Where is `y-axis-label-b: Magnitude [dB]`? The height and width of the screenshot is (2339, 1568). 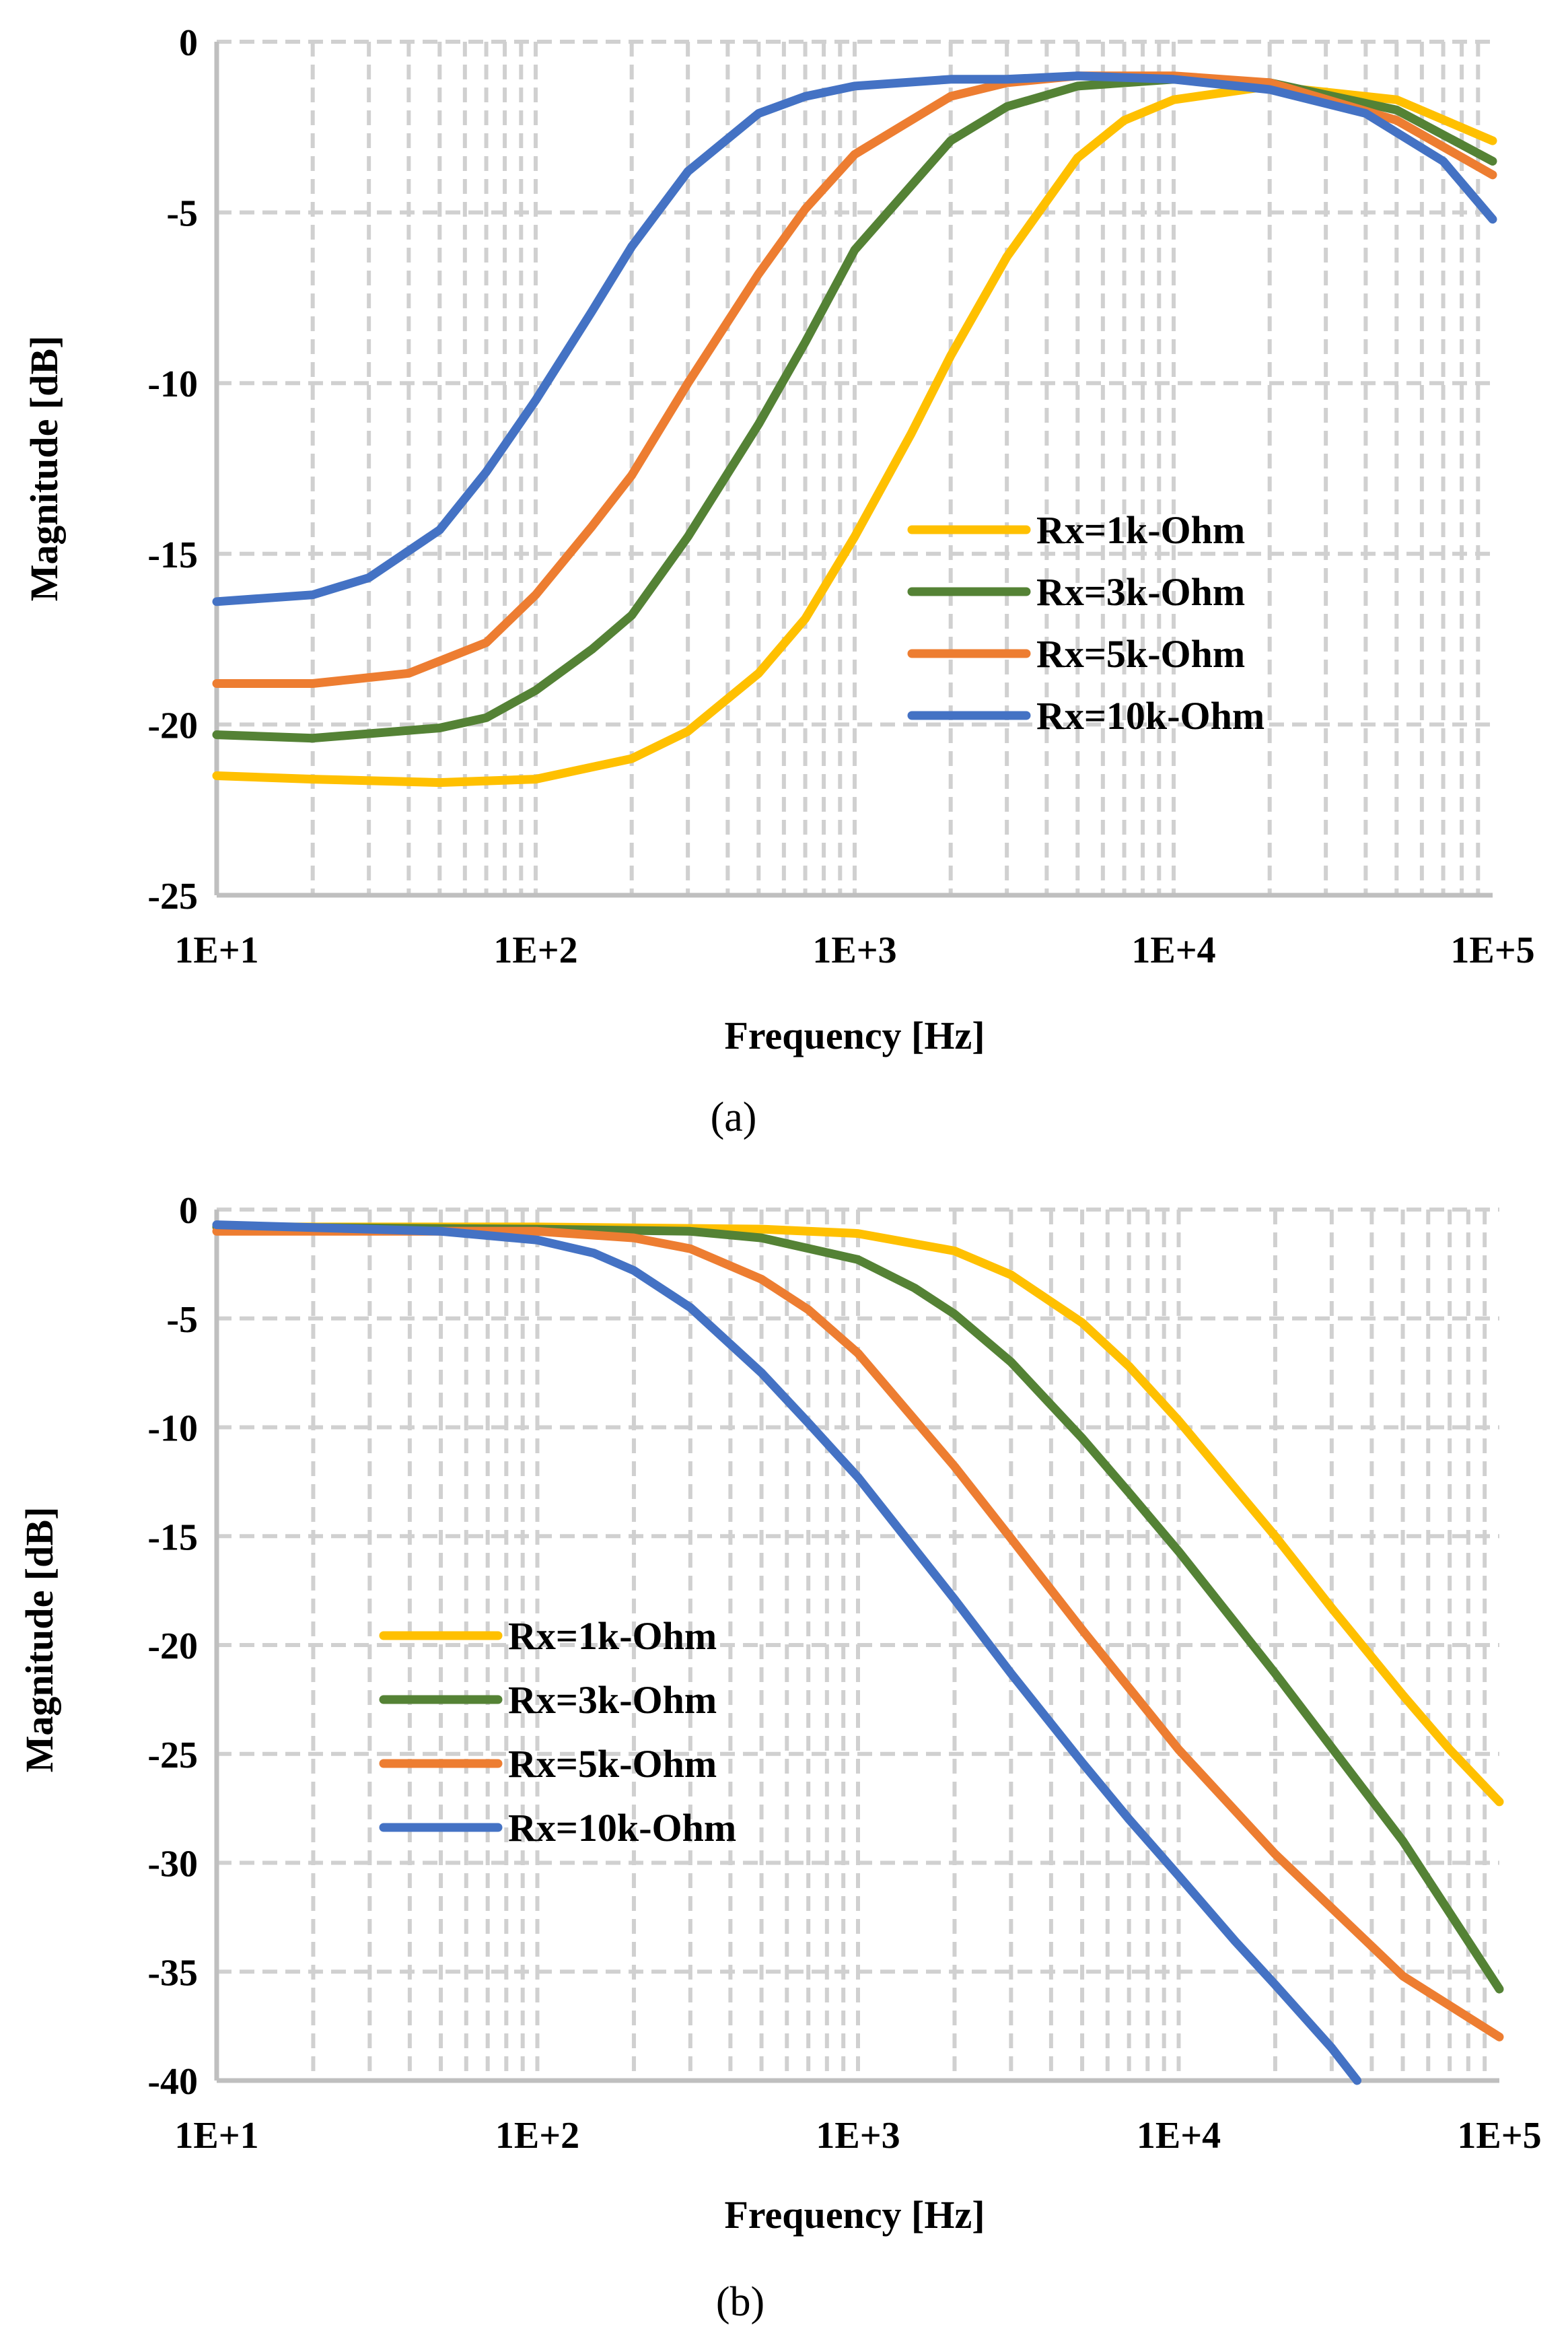 y-axis-label-b: Magnitude [dB] is located at coordinates (39, 1640).